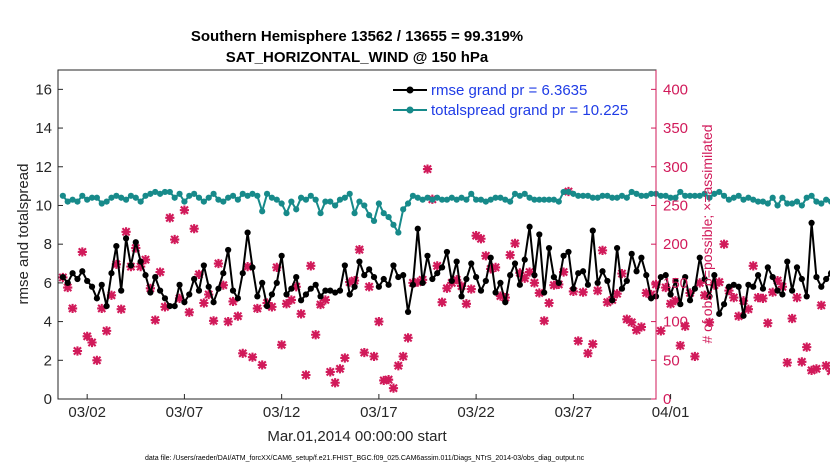 Image resolution: width=830 pixels, height=470 pixels. Describe the element at coordinates (410, 110) in the screenshot. I see `legend-spread-marker` at that location.